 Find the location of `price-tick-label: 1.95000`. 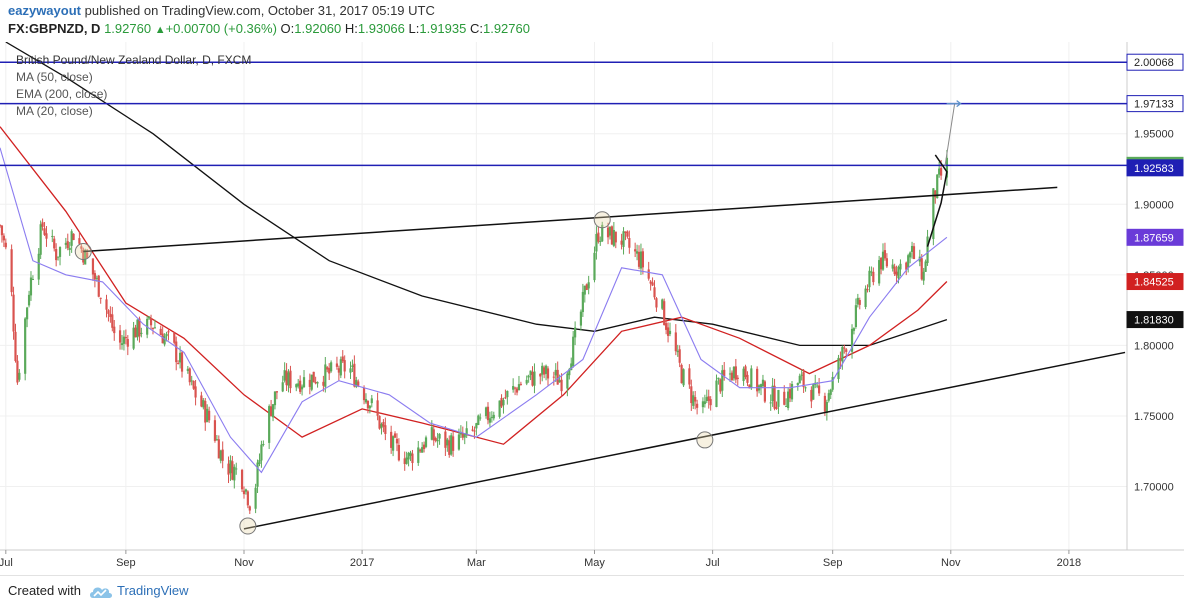

price-tick-label: 1.95000 is located at coordinates (1154, 135).